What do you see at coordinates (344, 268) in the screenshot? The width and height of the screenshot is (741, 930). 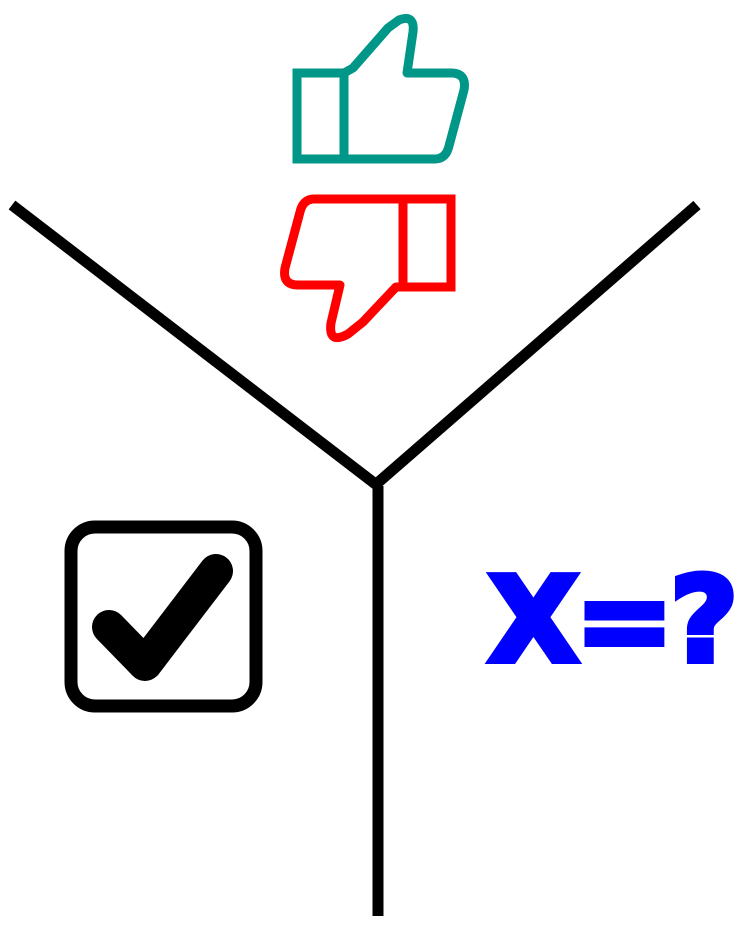 I see `thumbs-down-hand` at bounding box center [344, 268].